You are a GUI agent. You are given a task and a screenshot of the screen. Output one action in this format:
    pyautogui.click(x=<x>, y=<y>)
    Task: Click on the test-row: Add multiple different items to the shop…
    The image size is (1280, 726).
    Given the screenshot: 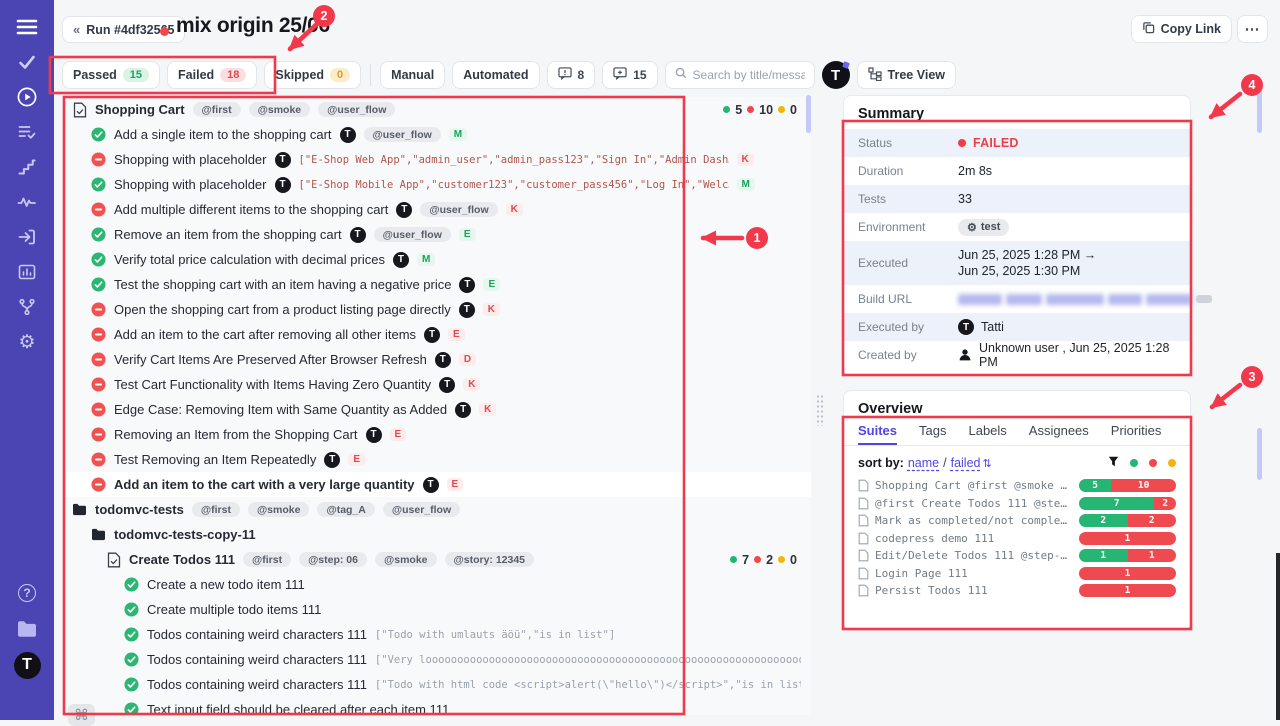 What is the action you would take?
    pyautogui.click(x=437, y=209)
    